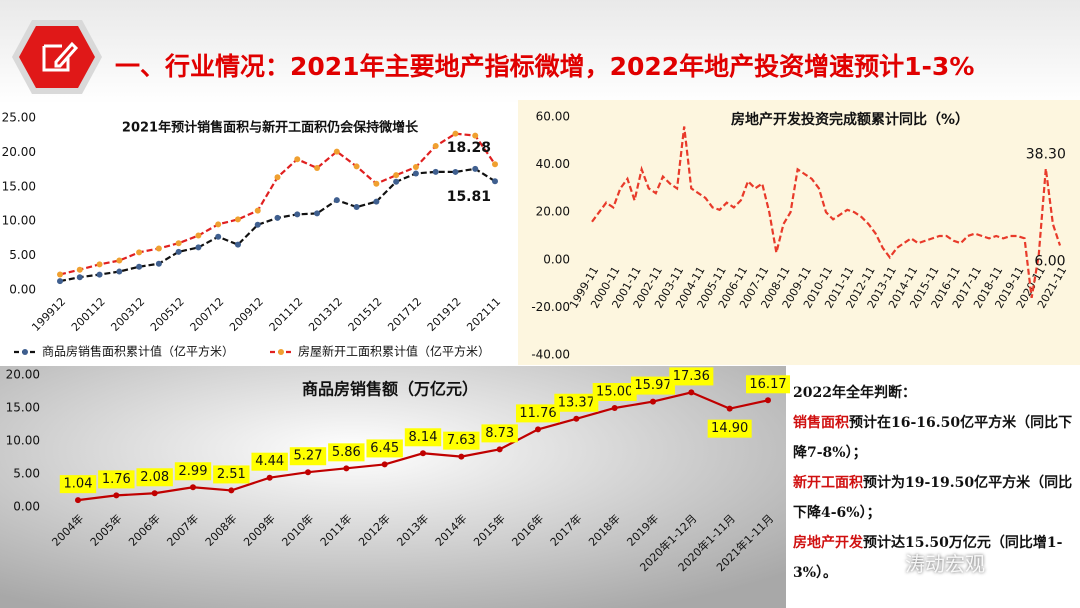  Describe the element at coordinates (167, 314) in the screenshot. I see `x-tick-label: 200512` at that location.